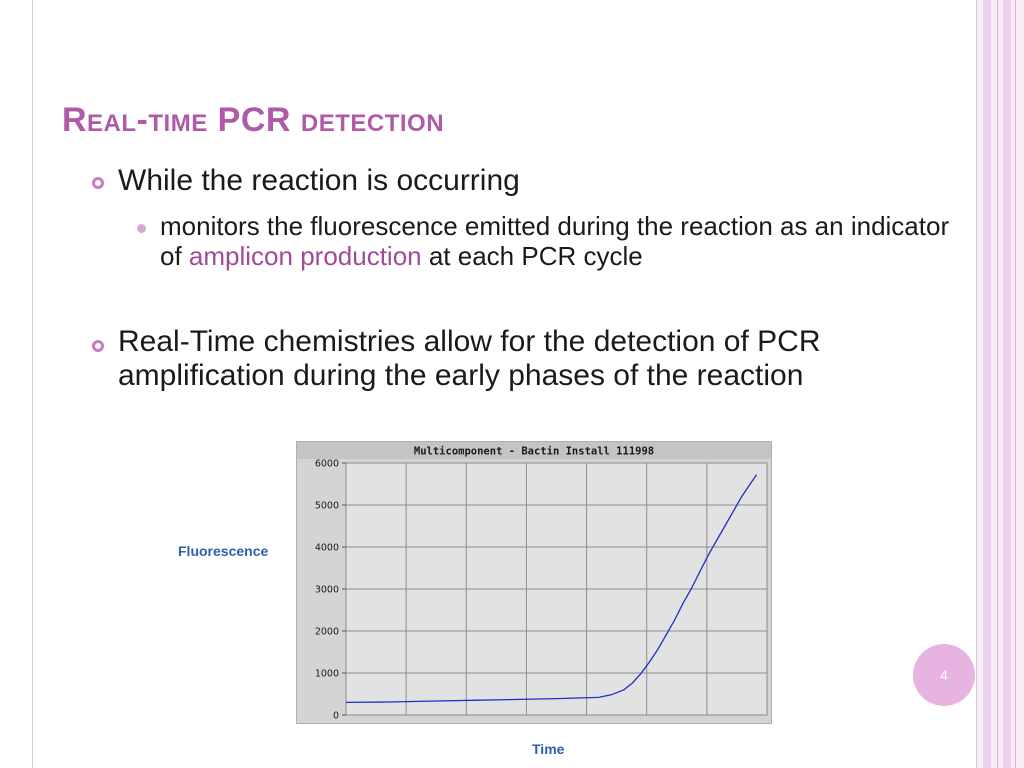 The image size is (1024, 768). I want to click on slide-frame-right, so click(1000, 384).